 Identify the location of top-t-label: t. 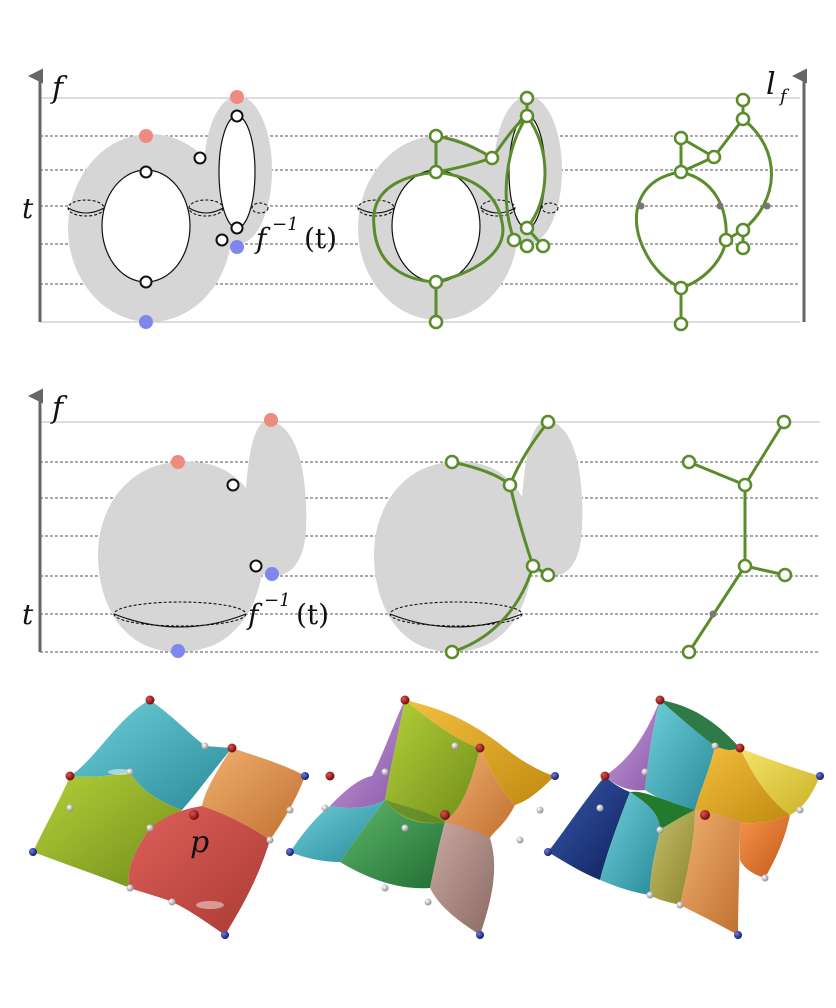
(28, 208).